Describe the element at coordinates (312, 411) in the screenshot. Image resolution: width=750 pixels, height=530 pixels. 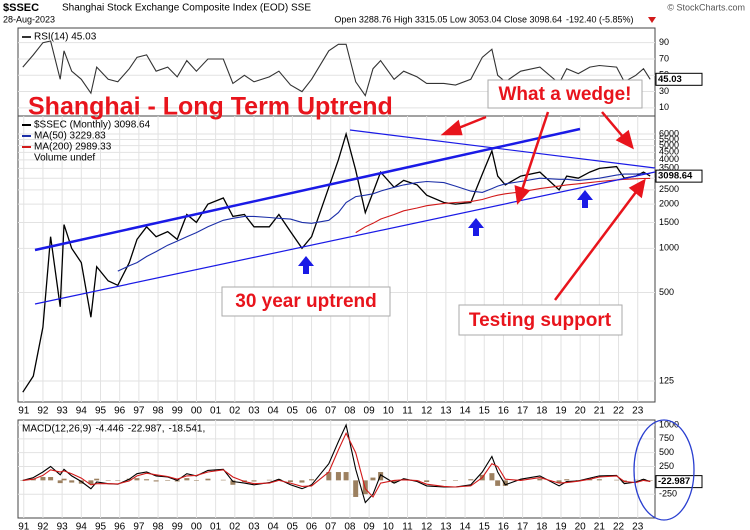
I see `x-tick-label: 06` at that location.